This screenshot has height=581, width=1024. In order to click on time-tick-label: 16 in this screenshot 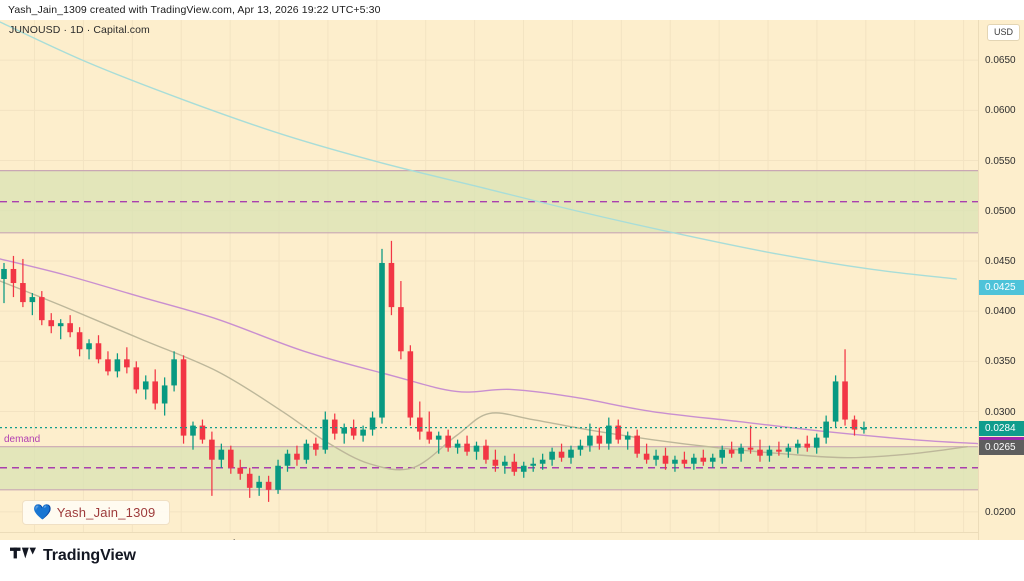, I will do `click(621, 539)`.